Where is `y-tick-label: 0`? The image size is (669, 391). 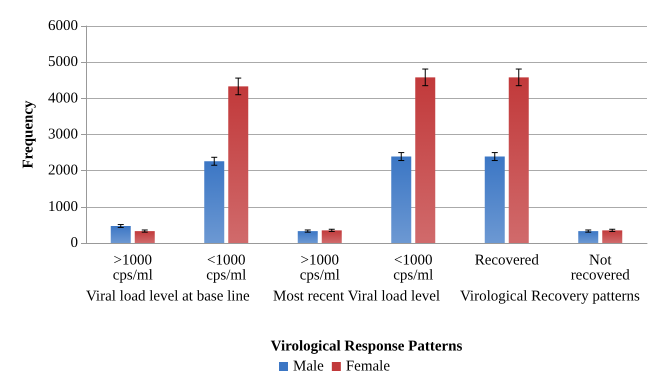 y-tick-label: 0 is located at coordinates (74, 243).